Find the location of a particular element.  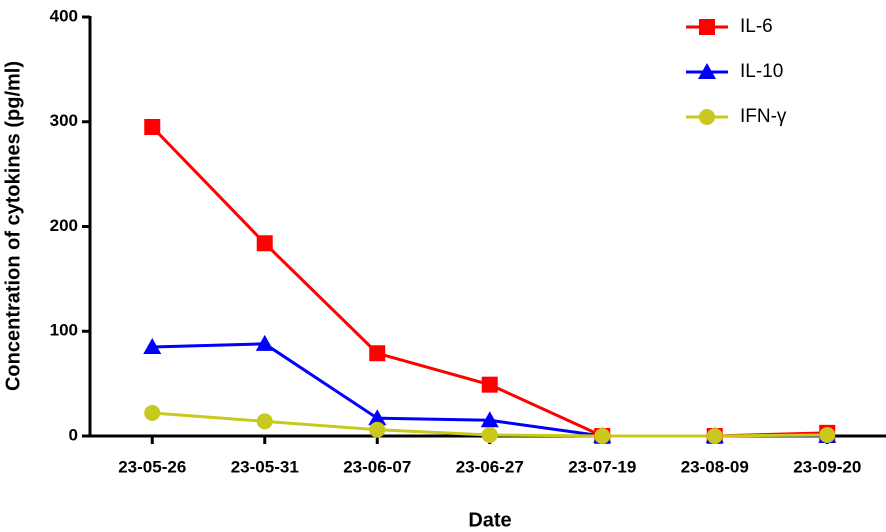

x-tick-label: 23-09-20 is located at coordinates (827, 466).